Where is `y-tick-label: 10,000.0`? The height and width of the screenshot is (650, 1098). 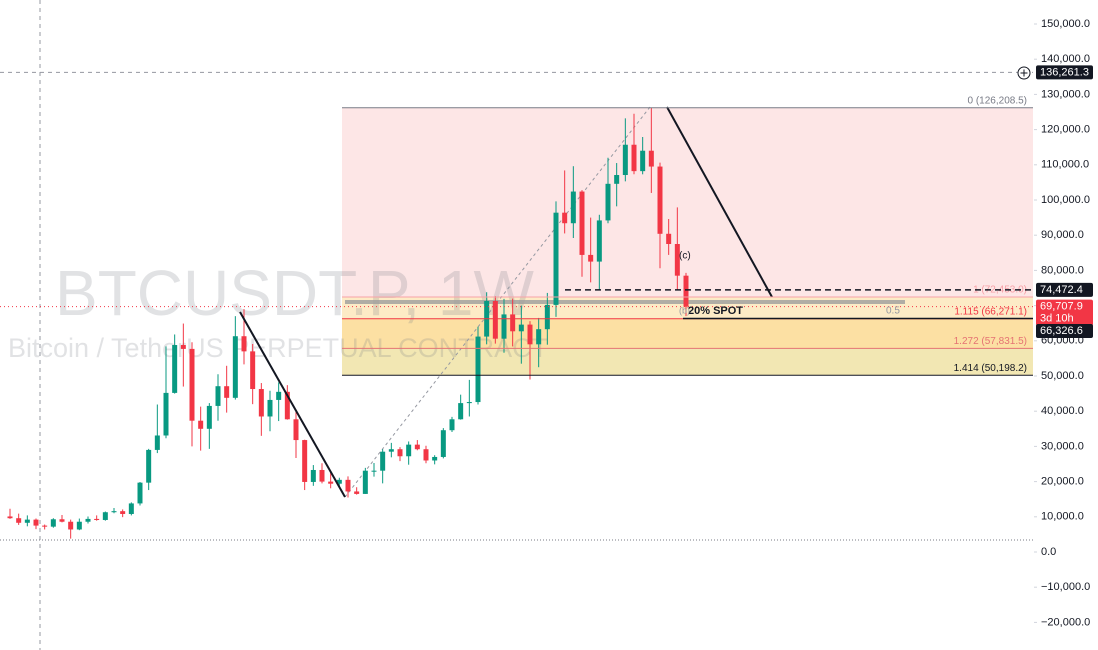
y-tick-label: 10,000.0 is located at coordinates (1062, 517).